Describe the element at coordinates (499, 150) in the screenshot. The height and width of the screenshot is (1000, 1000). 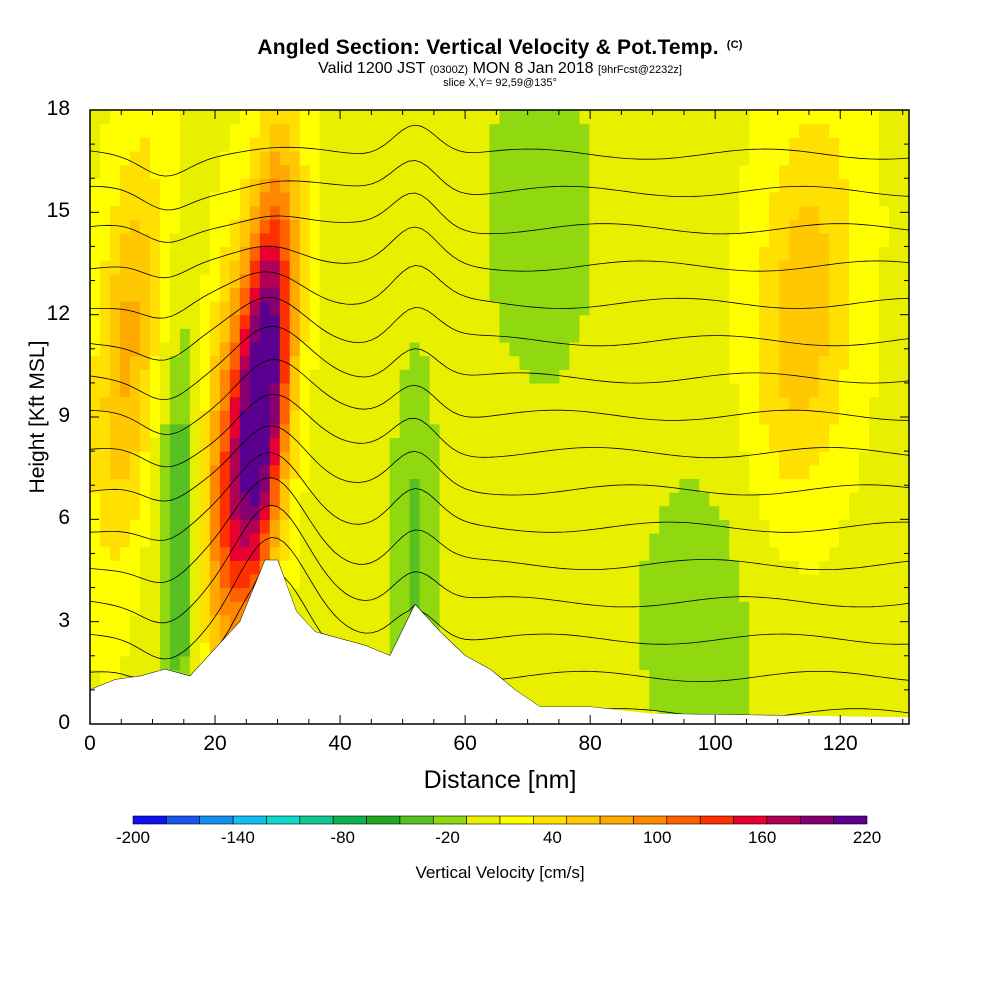
I see `isentrope-line` at that location.